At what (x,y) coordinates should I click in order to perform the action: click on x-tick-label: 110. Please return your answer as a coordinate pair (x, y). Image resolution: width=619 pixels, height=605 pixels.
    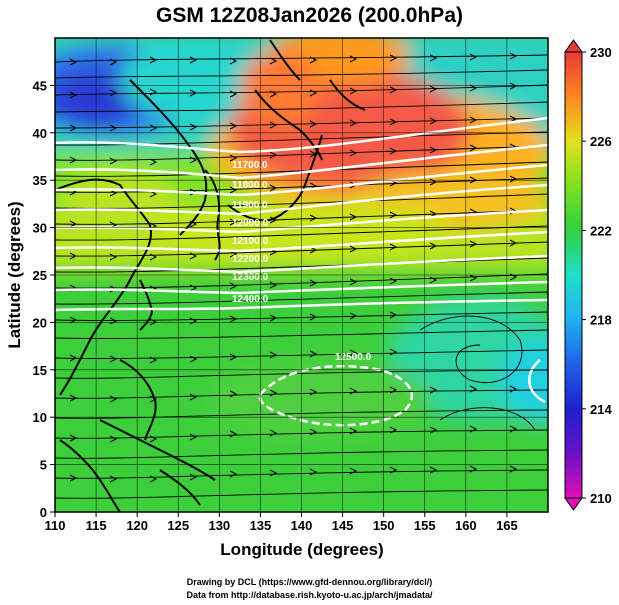
    Looking at the image, I should click on (55, 525).